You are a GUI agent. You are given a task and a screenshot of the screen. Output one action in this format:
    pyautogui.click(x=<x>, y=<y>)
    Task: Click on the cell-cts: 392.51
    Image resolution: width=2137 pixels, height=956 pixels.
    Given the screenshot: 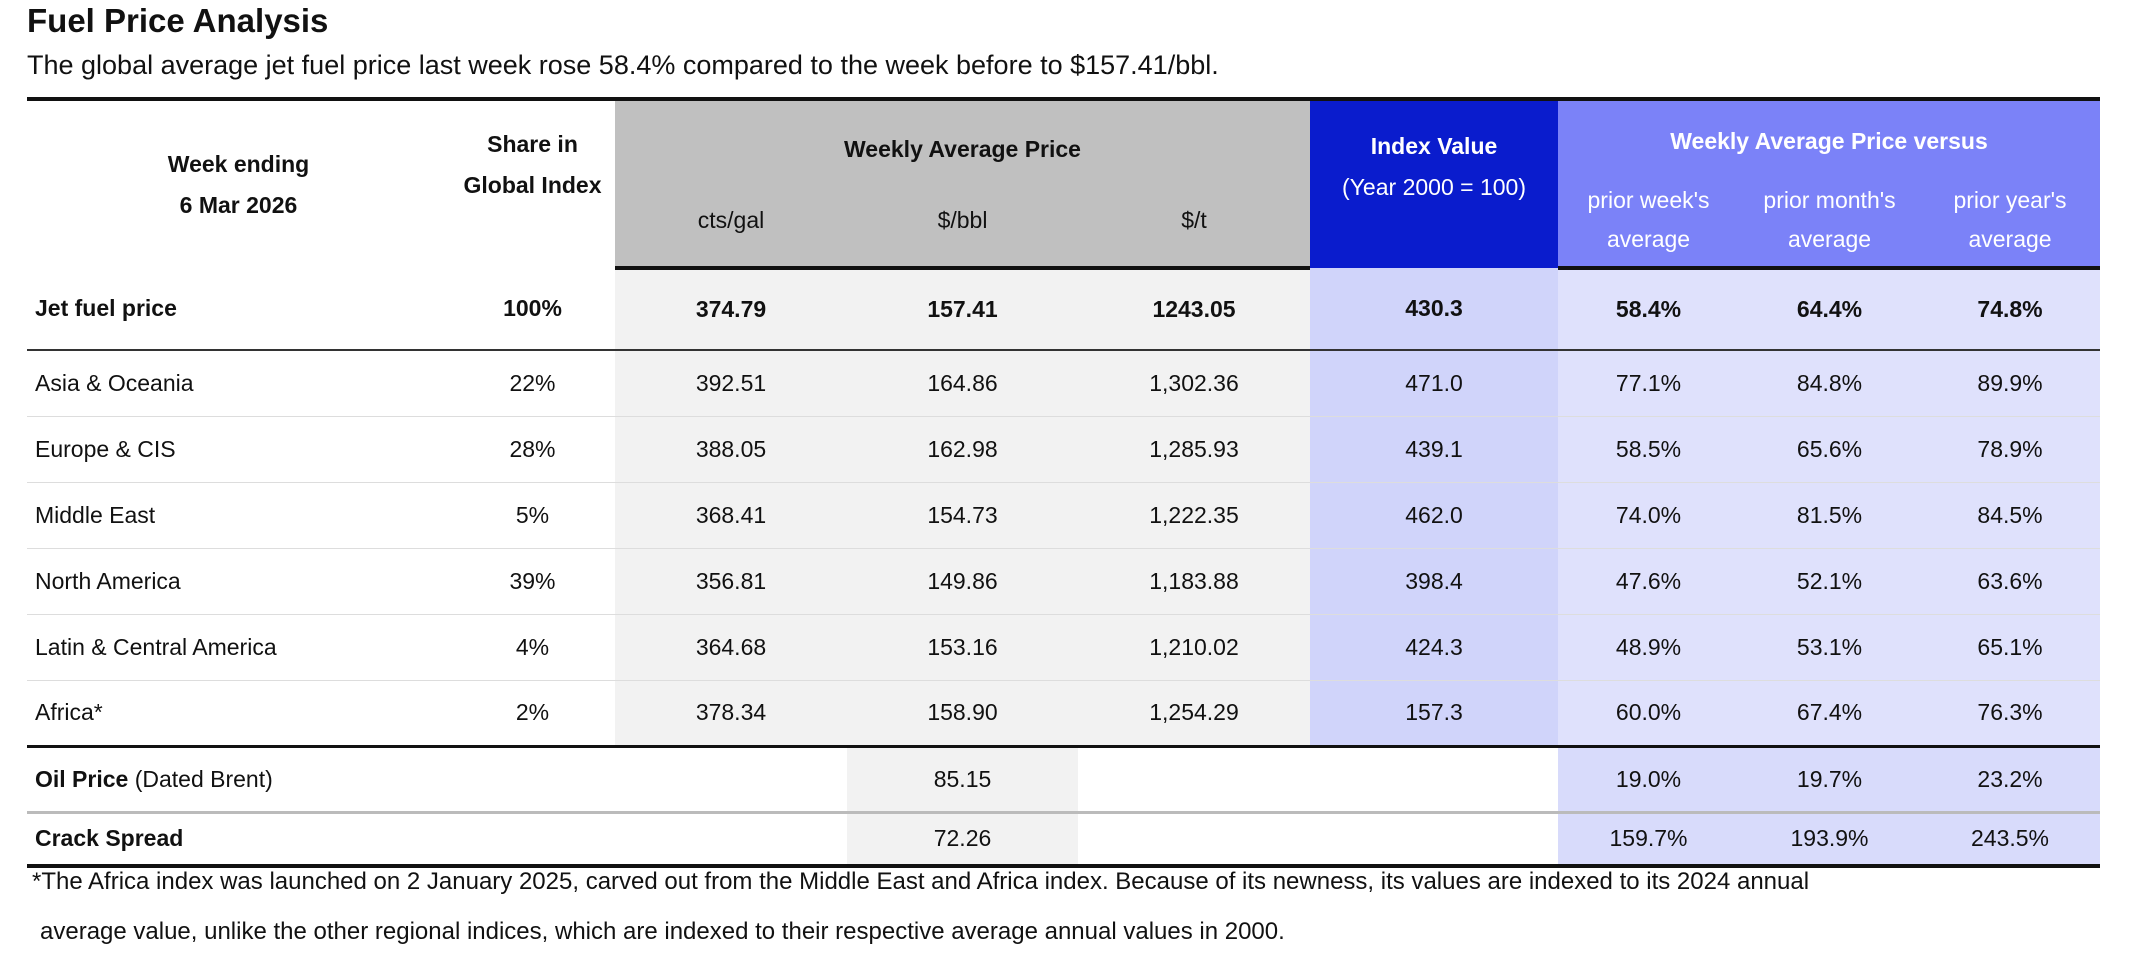 What is the action you would take?
    pyautogui.click(x=731, y=383)
    